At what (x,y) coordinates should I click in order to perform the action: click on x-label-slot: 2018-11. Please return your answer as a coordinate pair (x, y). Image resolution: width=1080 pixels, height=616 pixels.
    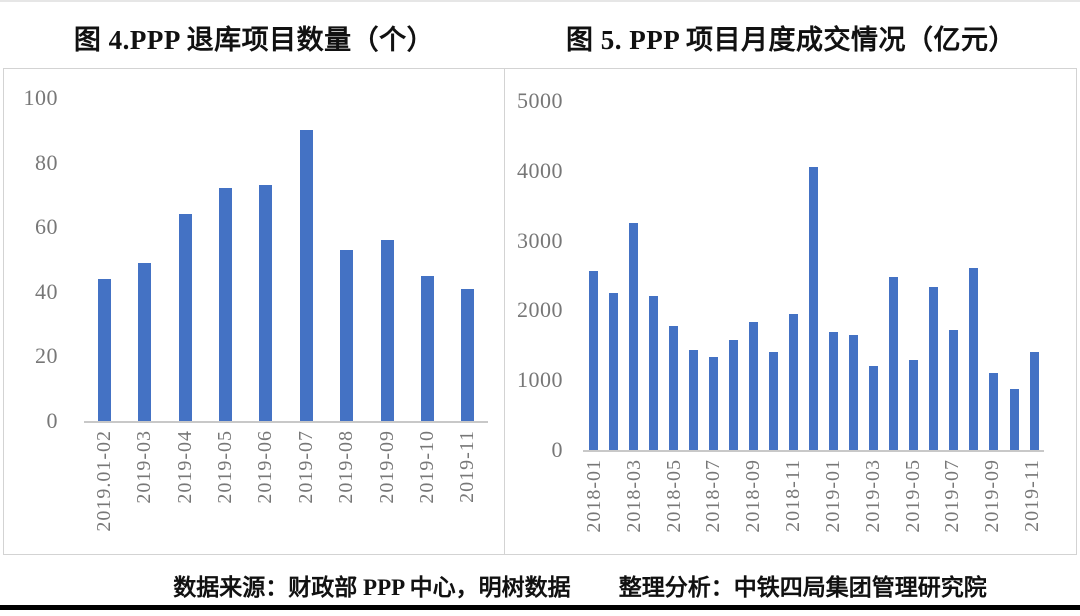
    Looking at the image, I should click on (793, 506).